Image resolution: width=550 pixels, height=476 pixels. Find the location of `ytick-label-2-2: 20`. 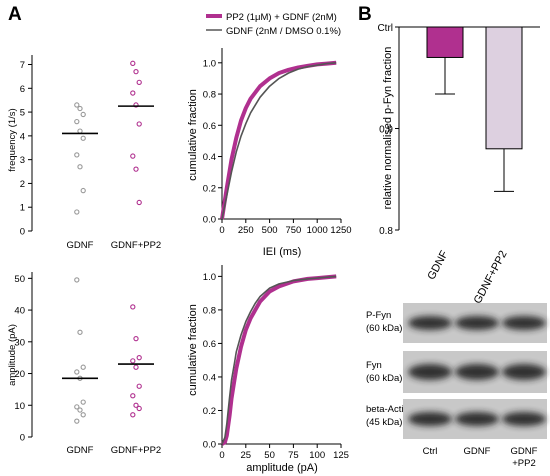

ytick-label-2-2: 20 is located at coordinates (19, 374).